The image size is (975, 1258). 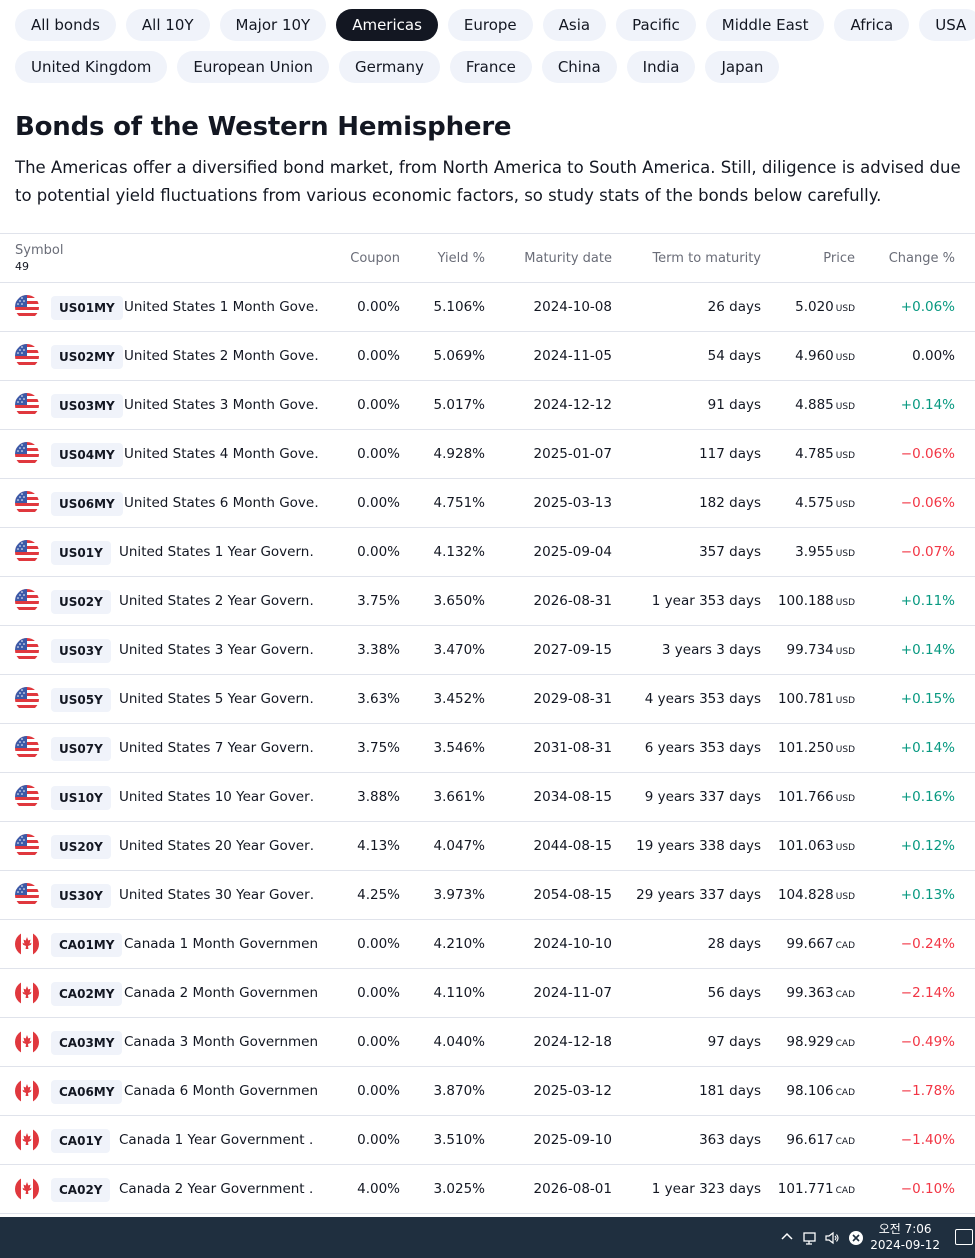 I want to click on close-circle-icon, so click(x=856, y=1238).